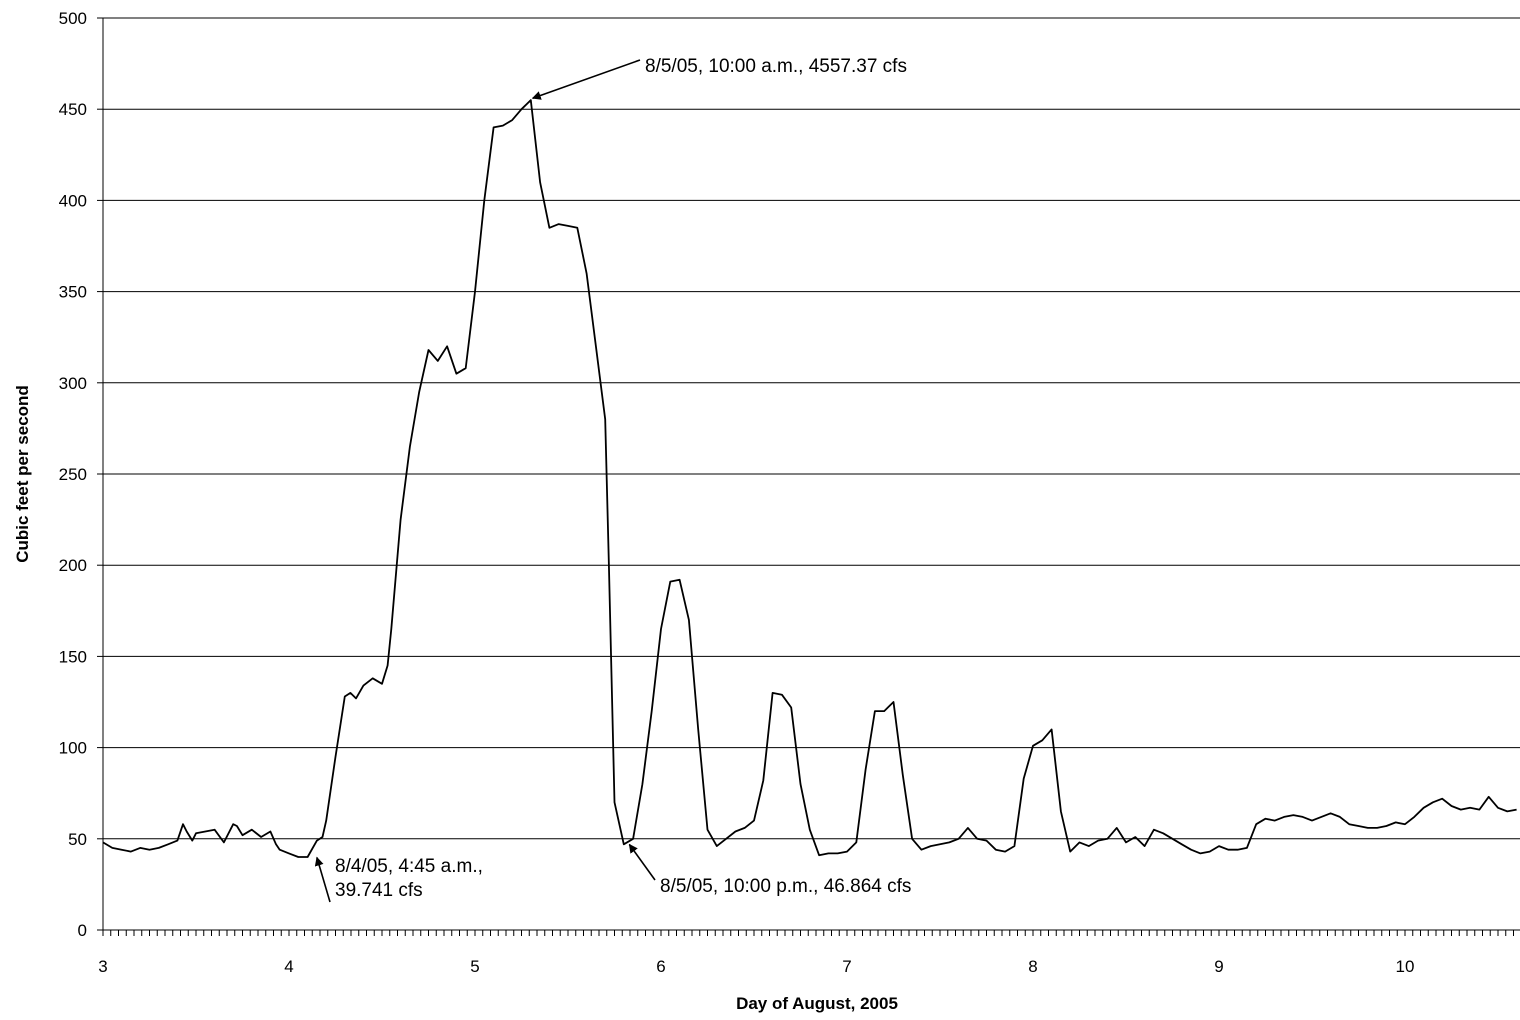 This screenshot has width=1520, height=1020. Describe the element at coordinates (73, 656) in the screenshot. I see `y-tick-label: 150` at that location.